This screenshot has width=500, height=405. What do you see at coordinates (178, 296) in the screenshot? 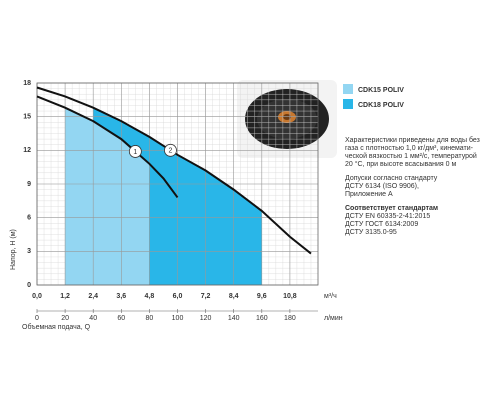
I see `x-tick-label: 6,0` at bounding box center [178, 296].